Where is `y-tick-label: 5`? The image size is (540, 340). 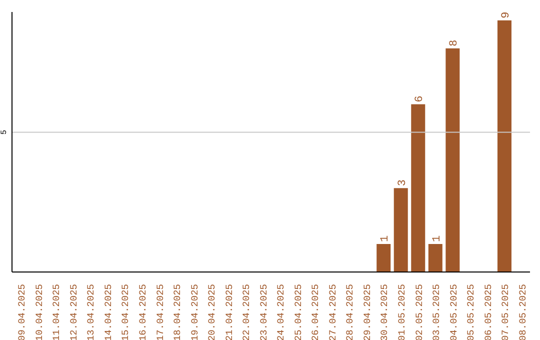 y-tick-label: 5 is located at coordinates (4, 132).